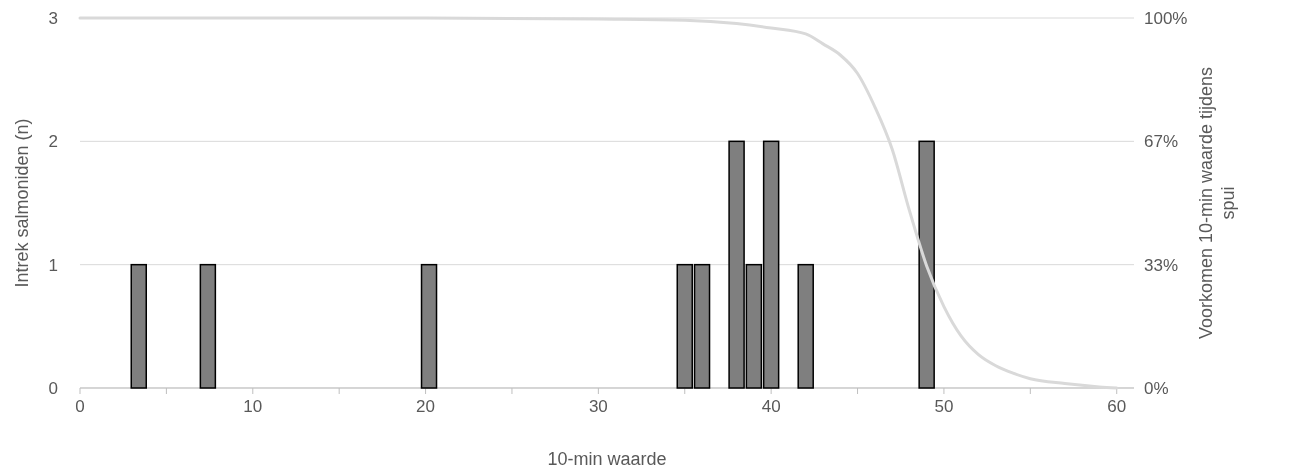 The height and width of the screenshot is (471, 1294). I want to click on y-axis-title: Intrek salmoniden (n), so click(22, 203).